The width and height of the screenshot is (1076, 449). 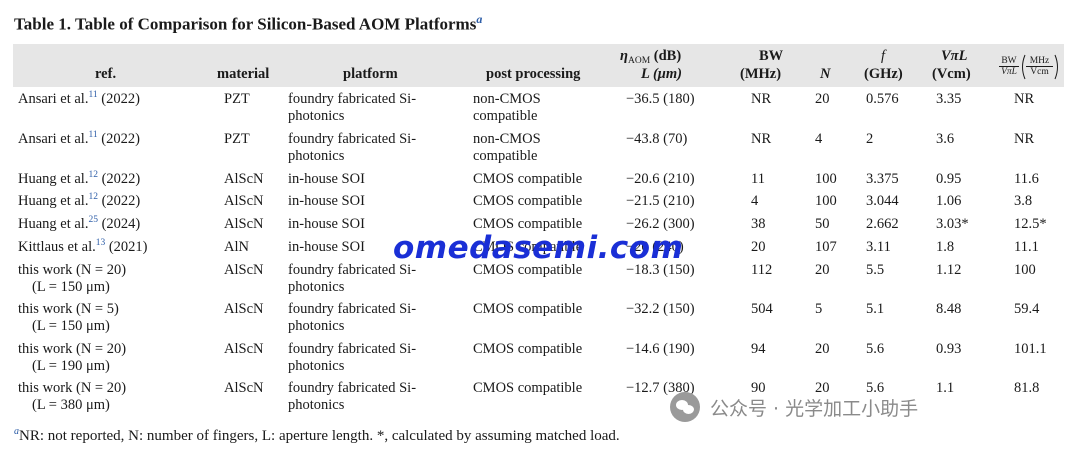 I want to click on cell-n: 4, so click(x=819, y=139).